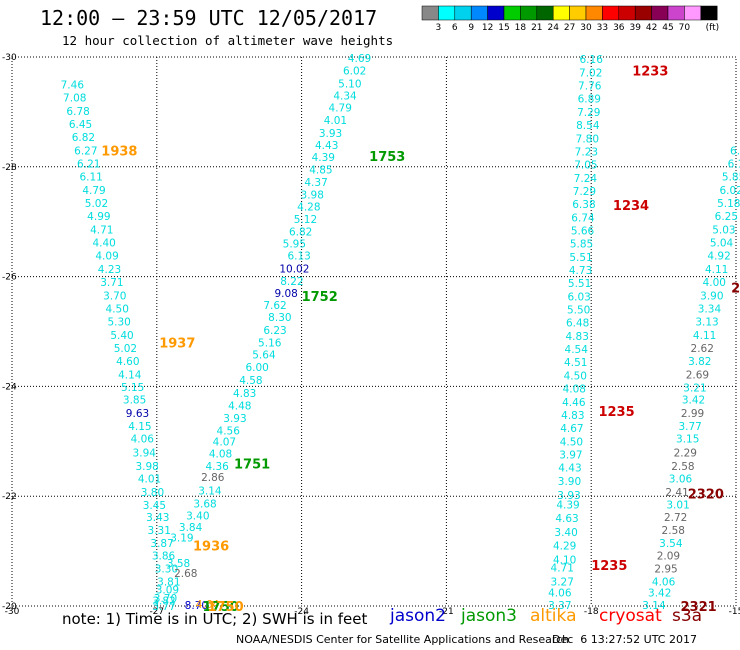 This screenshot has height=650, width=740. I want to click on wave-height-value: 3.21, so click(694, 388).